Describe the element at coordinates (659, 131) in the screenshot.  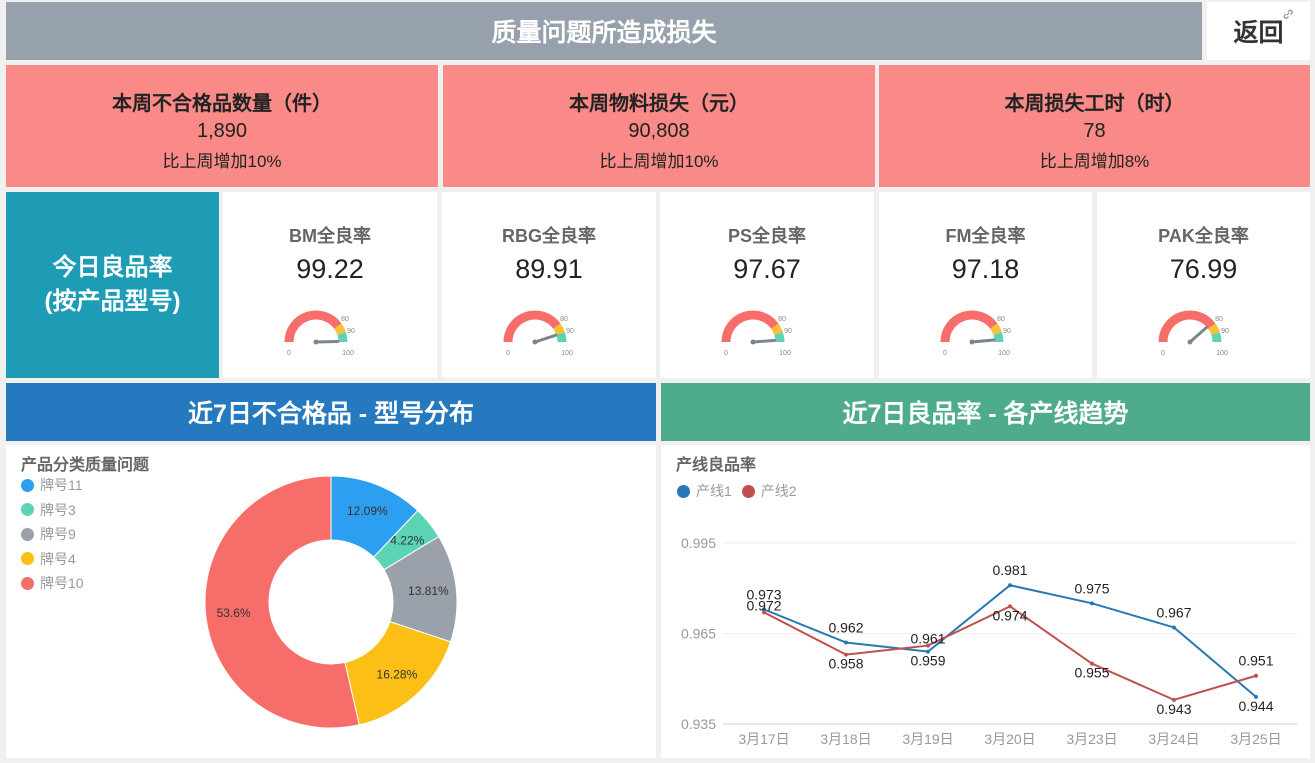
I see `kpi-value: 90,808` at that location.